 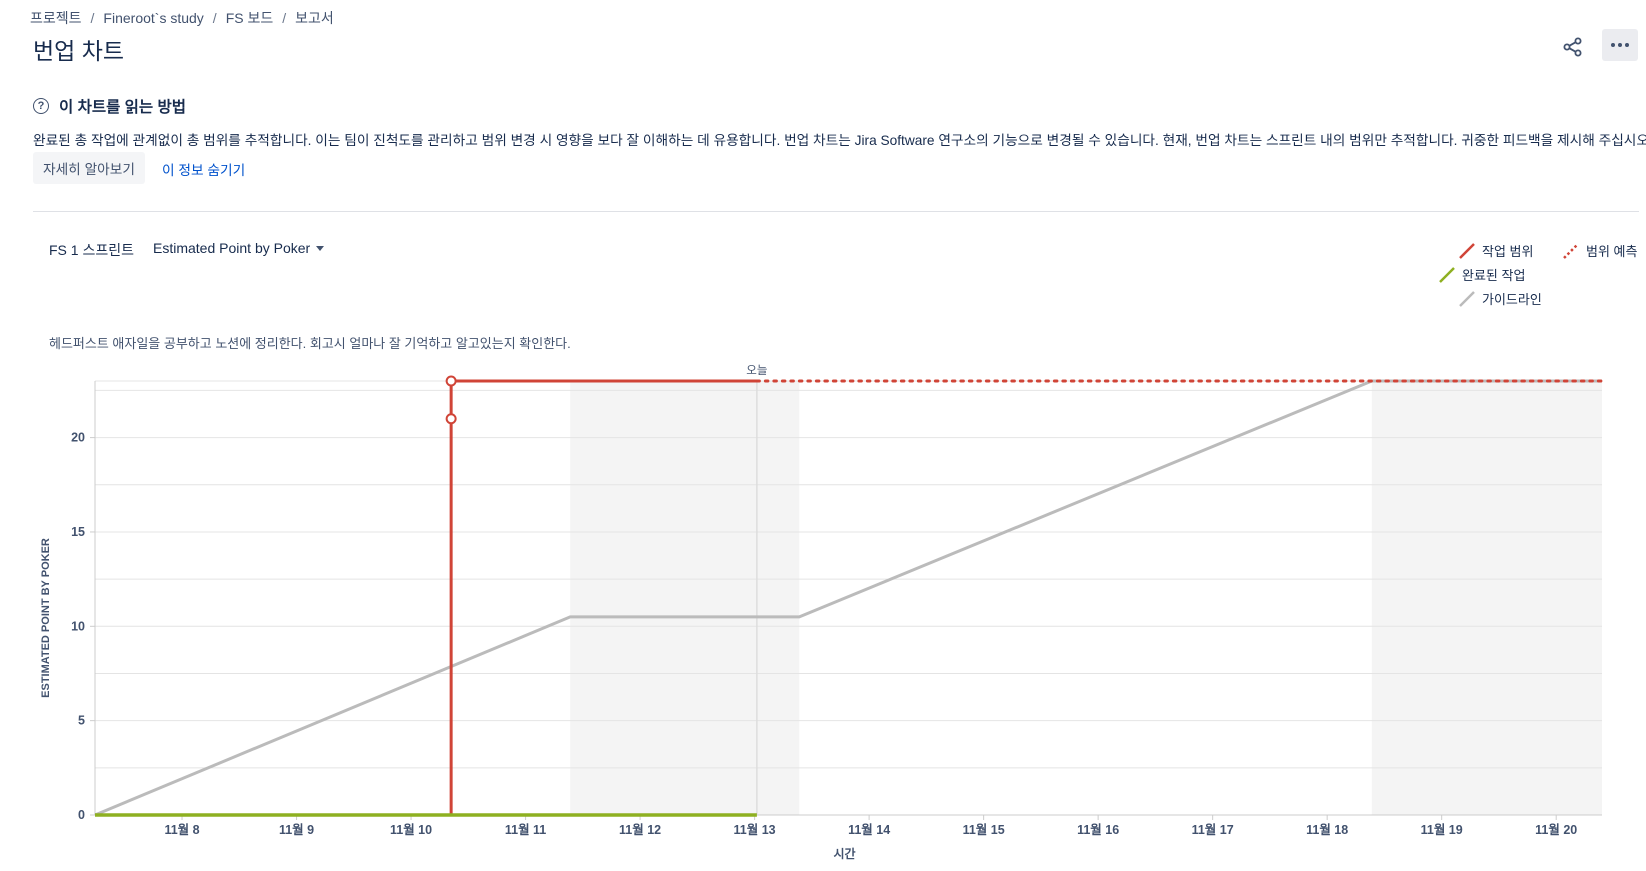 What do you see at coordinates (1327, 829) in the screenshot?
I see `x-tick-label: 11월 18` at bounding box center [1327, 829].